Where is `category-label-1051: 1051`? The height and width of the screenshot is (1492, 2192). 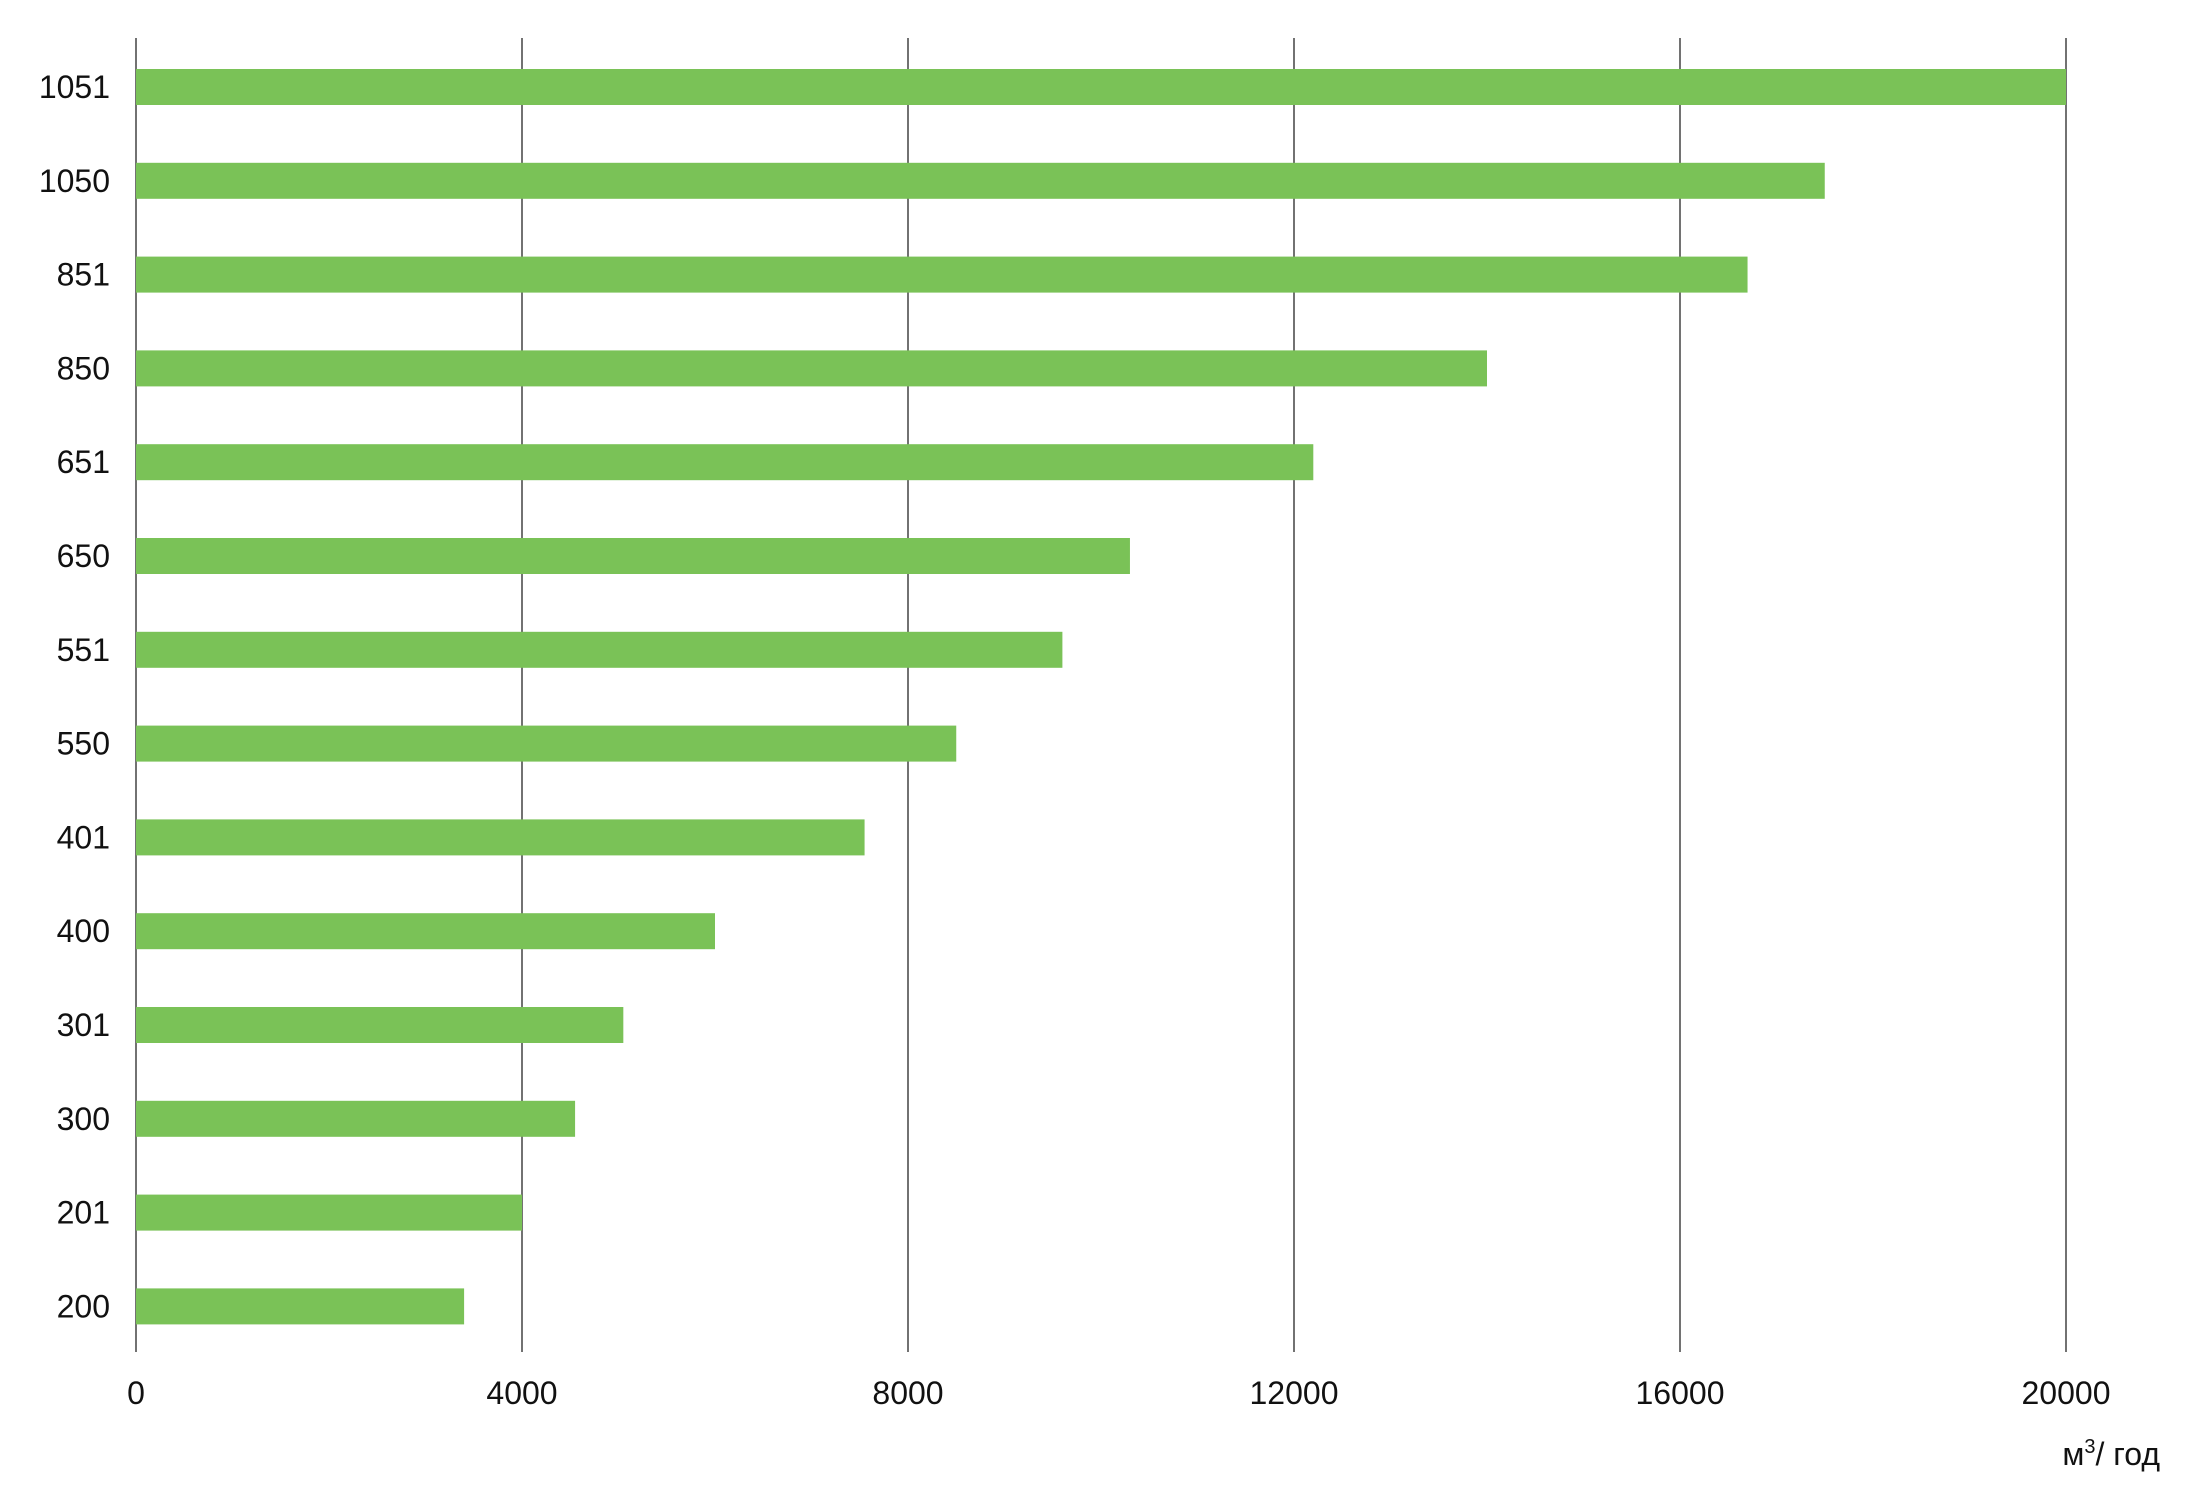 category-label-1051: 1051 is located at coordinates (74, 87).